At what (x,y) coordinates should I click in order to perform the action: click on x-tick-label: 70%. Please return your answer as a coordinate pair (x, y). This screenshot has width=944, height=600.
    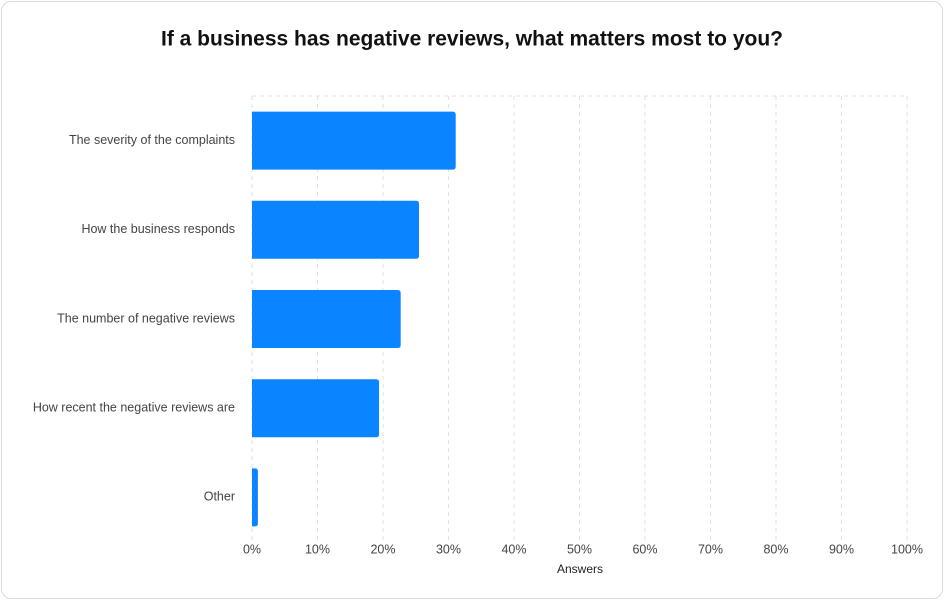
    Looking at the image, I should click on (710, 549).